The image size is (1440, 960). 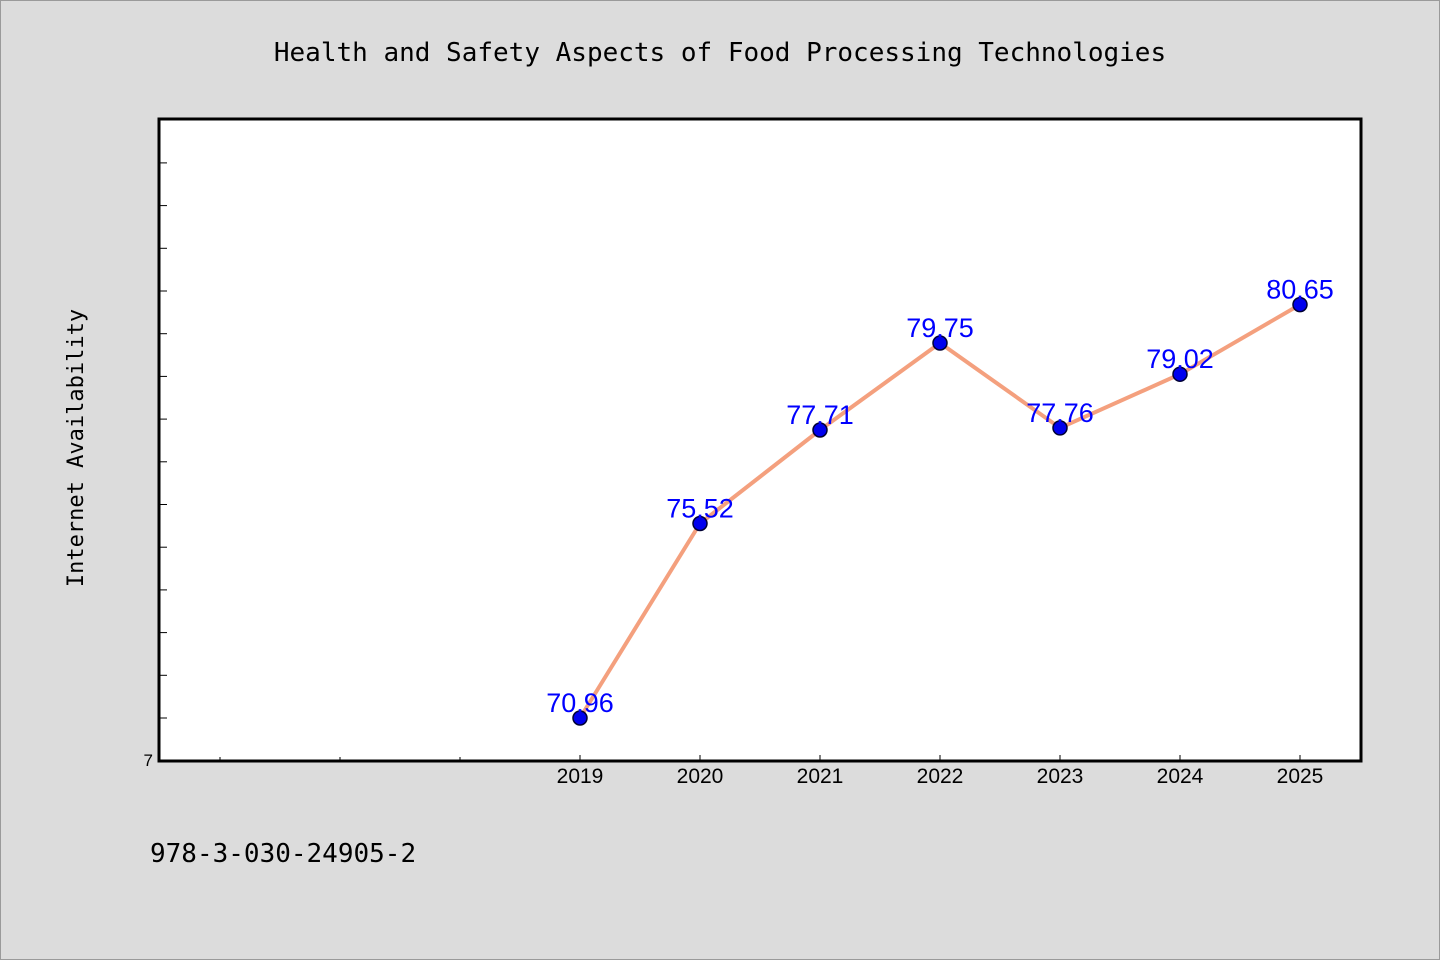 I want to click on x-tick-label: 2021, so click(x=820, y=776).